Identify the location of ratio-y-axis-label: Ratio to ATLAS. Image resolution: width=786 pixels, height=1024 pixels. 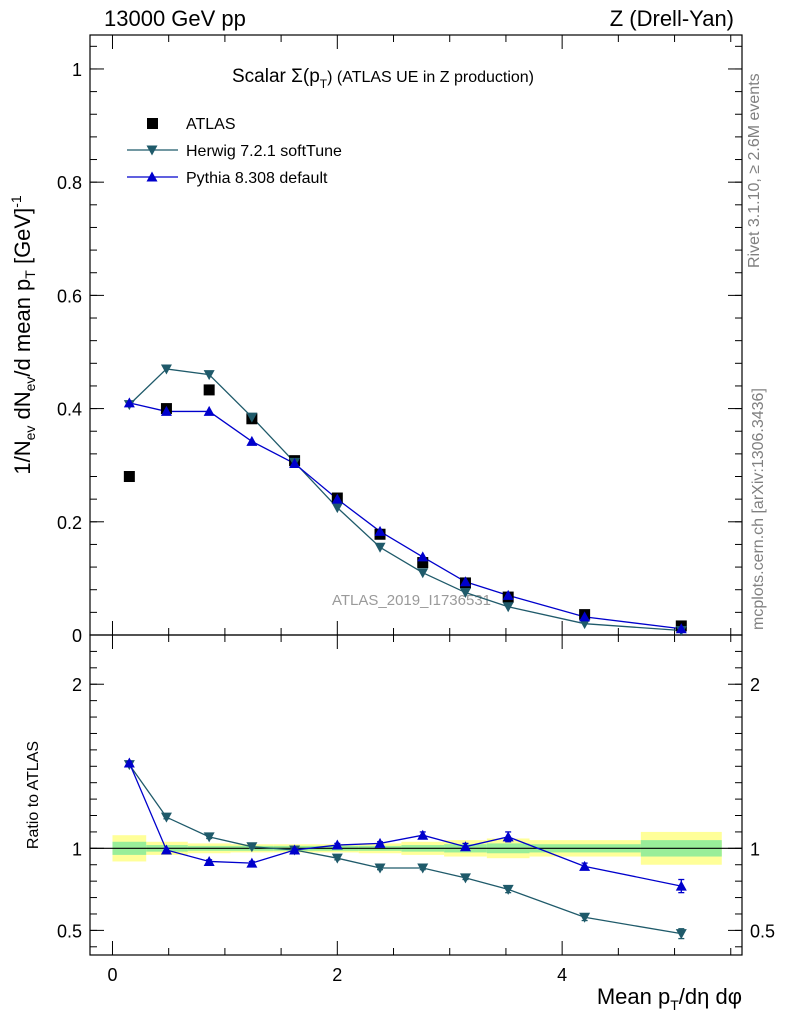
(33, 795).